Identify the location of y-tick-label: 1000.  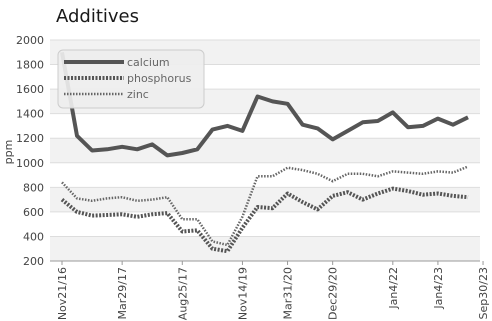
(30, 163).